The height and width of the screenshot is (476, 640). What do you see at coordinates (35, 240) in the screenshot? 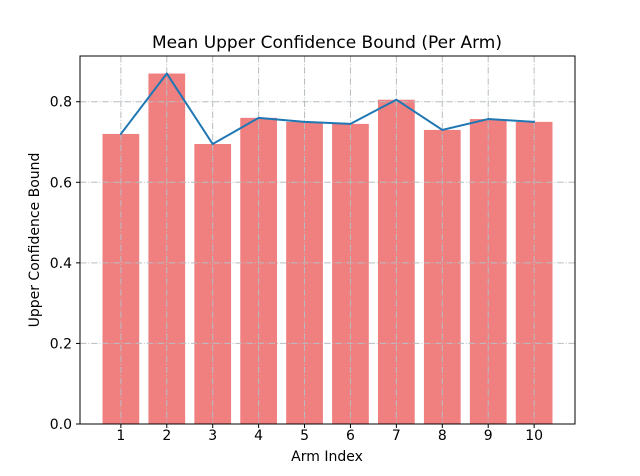
I see `y-axis-label: Upper Confidence Bound` at bounding box center [35, 240].